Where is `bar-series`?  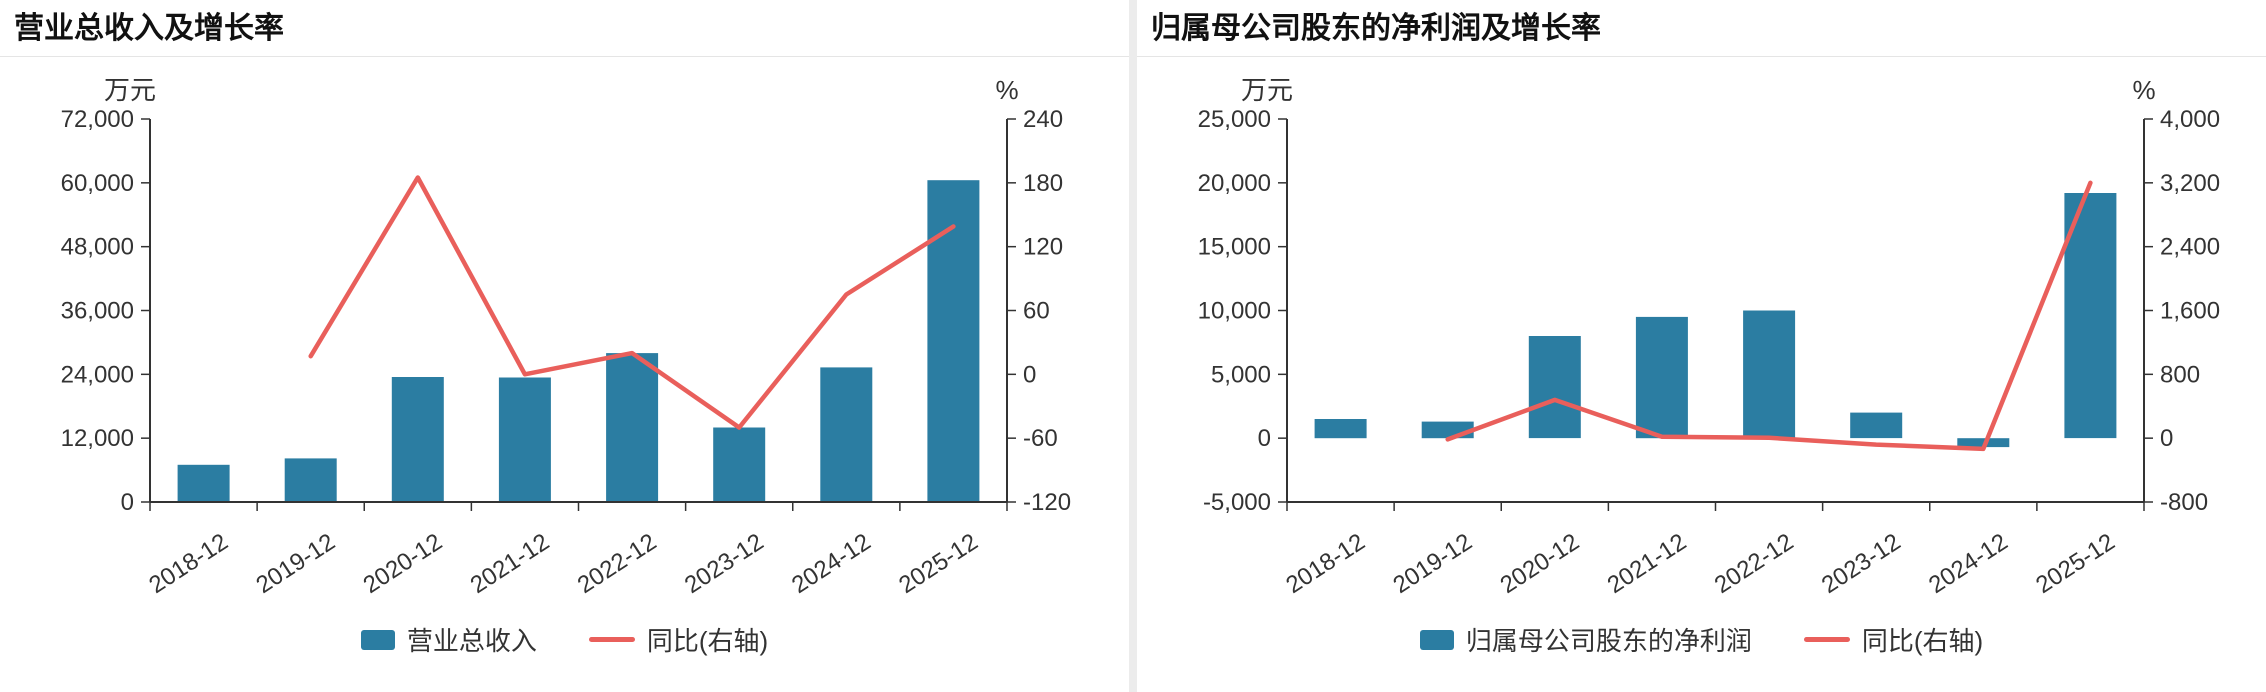 bar-series is located at coordinates (1715, 320).